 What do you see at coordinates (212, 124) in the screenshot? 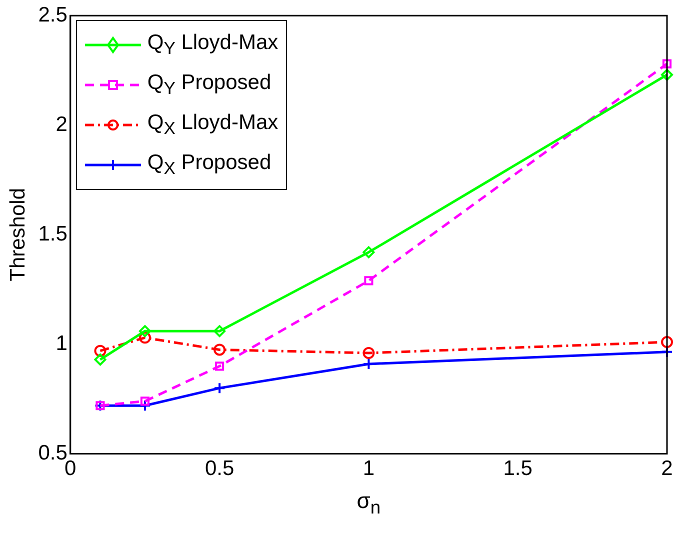
I see `legend-label: Q$_{X}$ Lloyd-Max` at bounding box center [212, 124].